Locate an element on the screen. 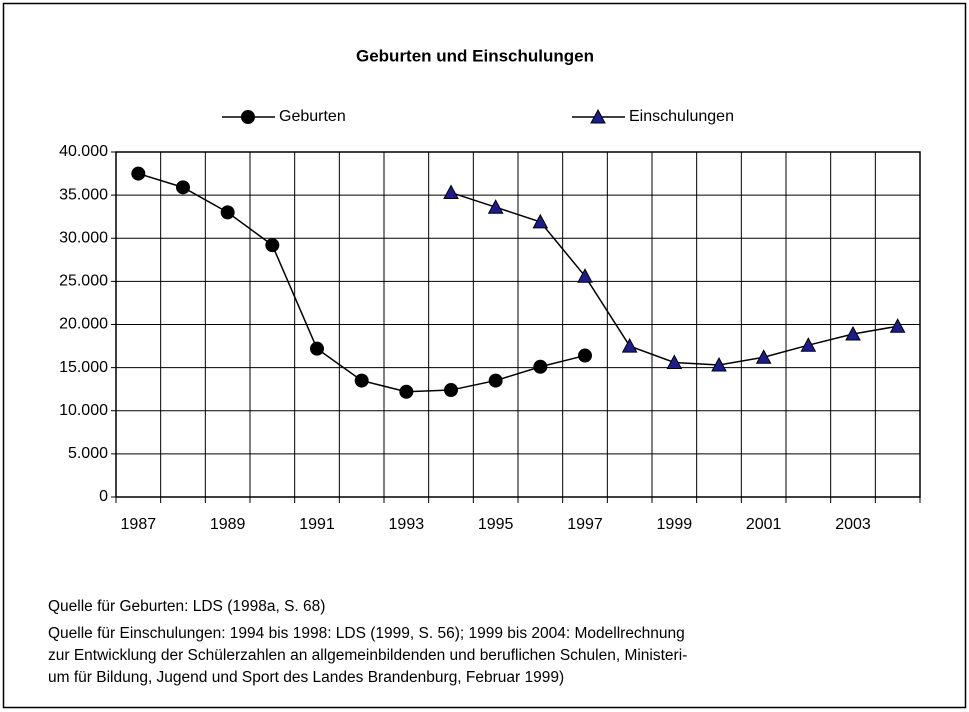  x-tick-label: 1991 is located at coordinates (317, 524).